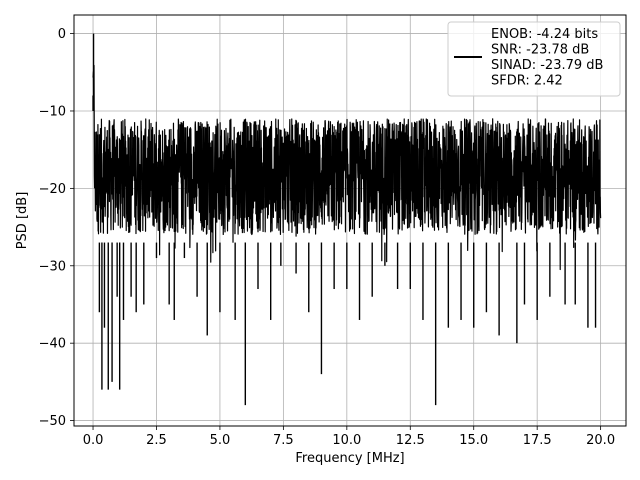 This screenshot has height=480, width=640. What do you see at coordinates (544, 34) in the screenshot?
I see `legend-entry-enob: ENOB: -4.24 bits` at bounding box center [544, 34].